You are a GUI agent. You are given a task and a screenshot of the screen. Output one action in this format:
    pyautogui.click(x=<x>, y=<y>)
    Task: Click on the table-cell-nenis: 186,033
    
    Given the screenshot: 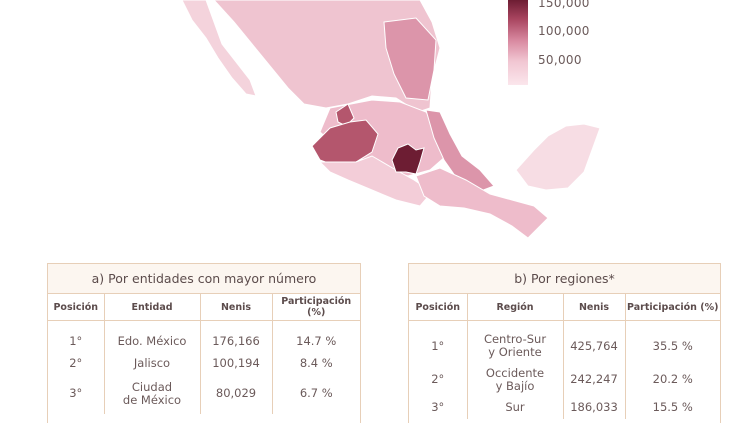 What is the action you would take?
    pyautogui.click(x=594, y=407)
    